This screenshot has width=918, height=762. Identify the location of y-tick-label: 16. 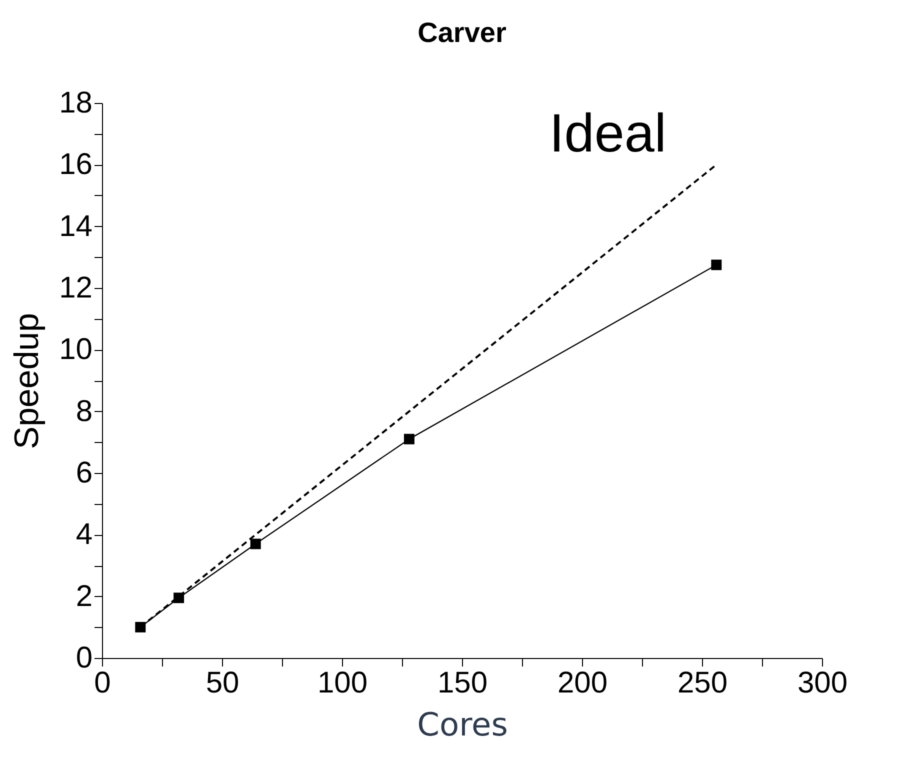
(75, 165).